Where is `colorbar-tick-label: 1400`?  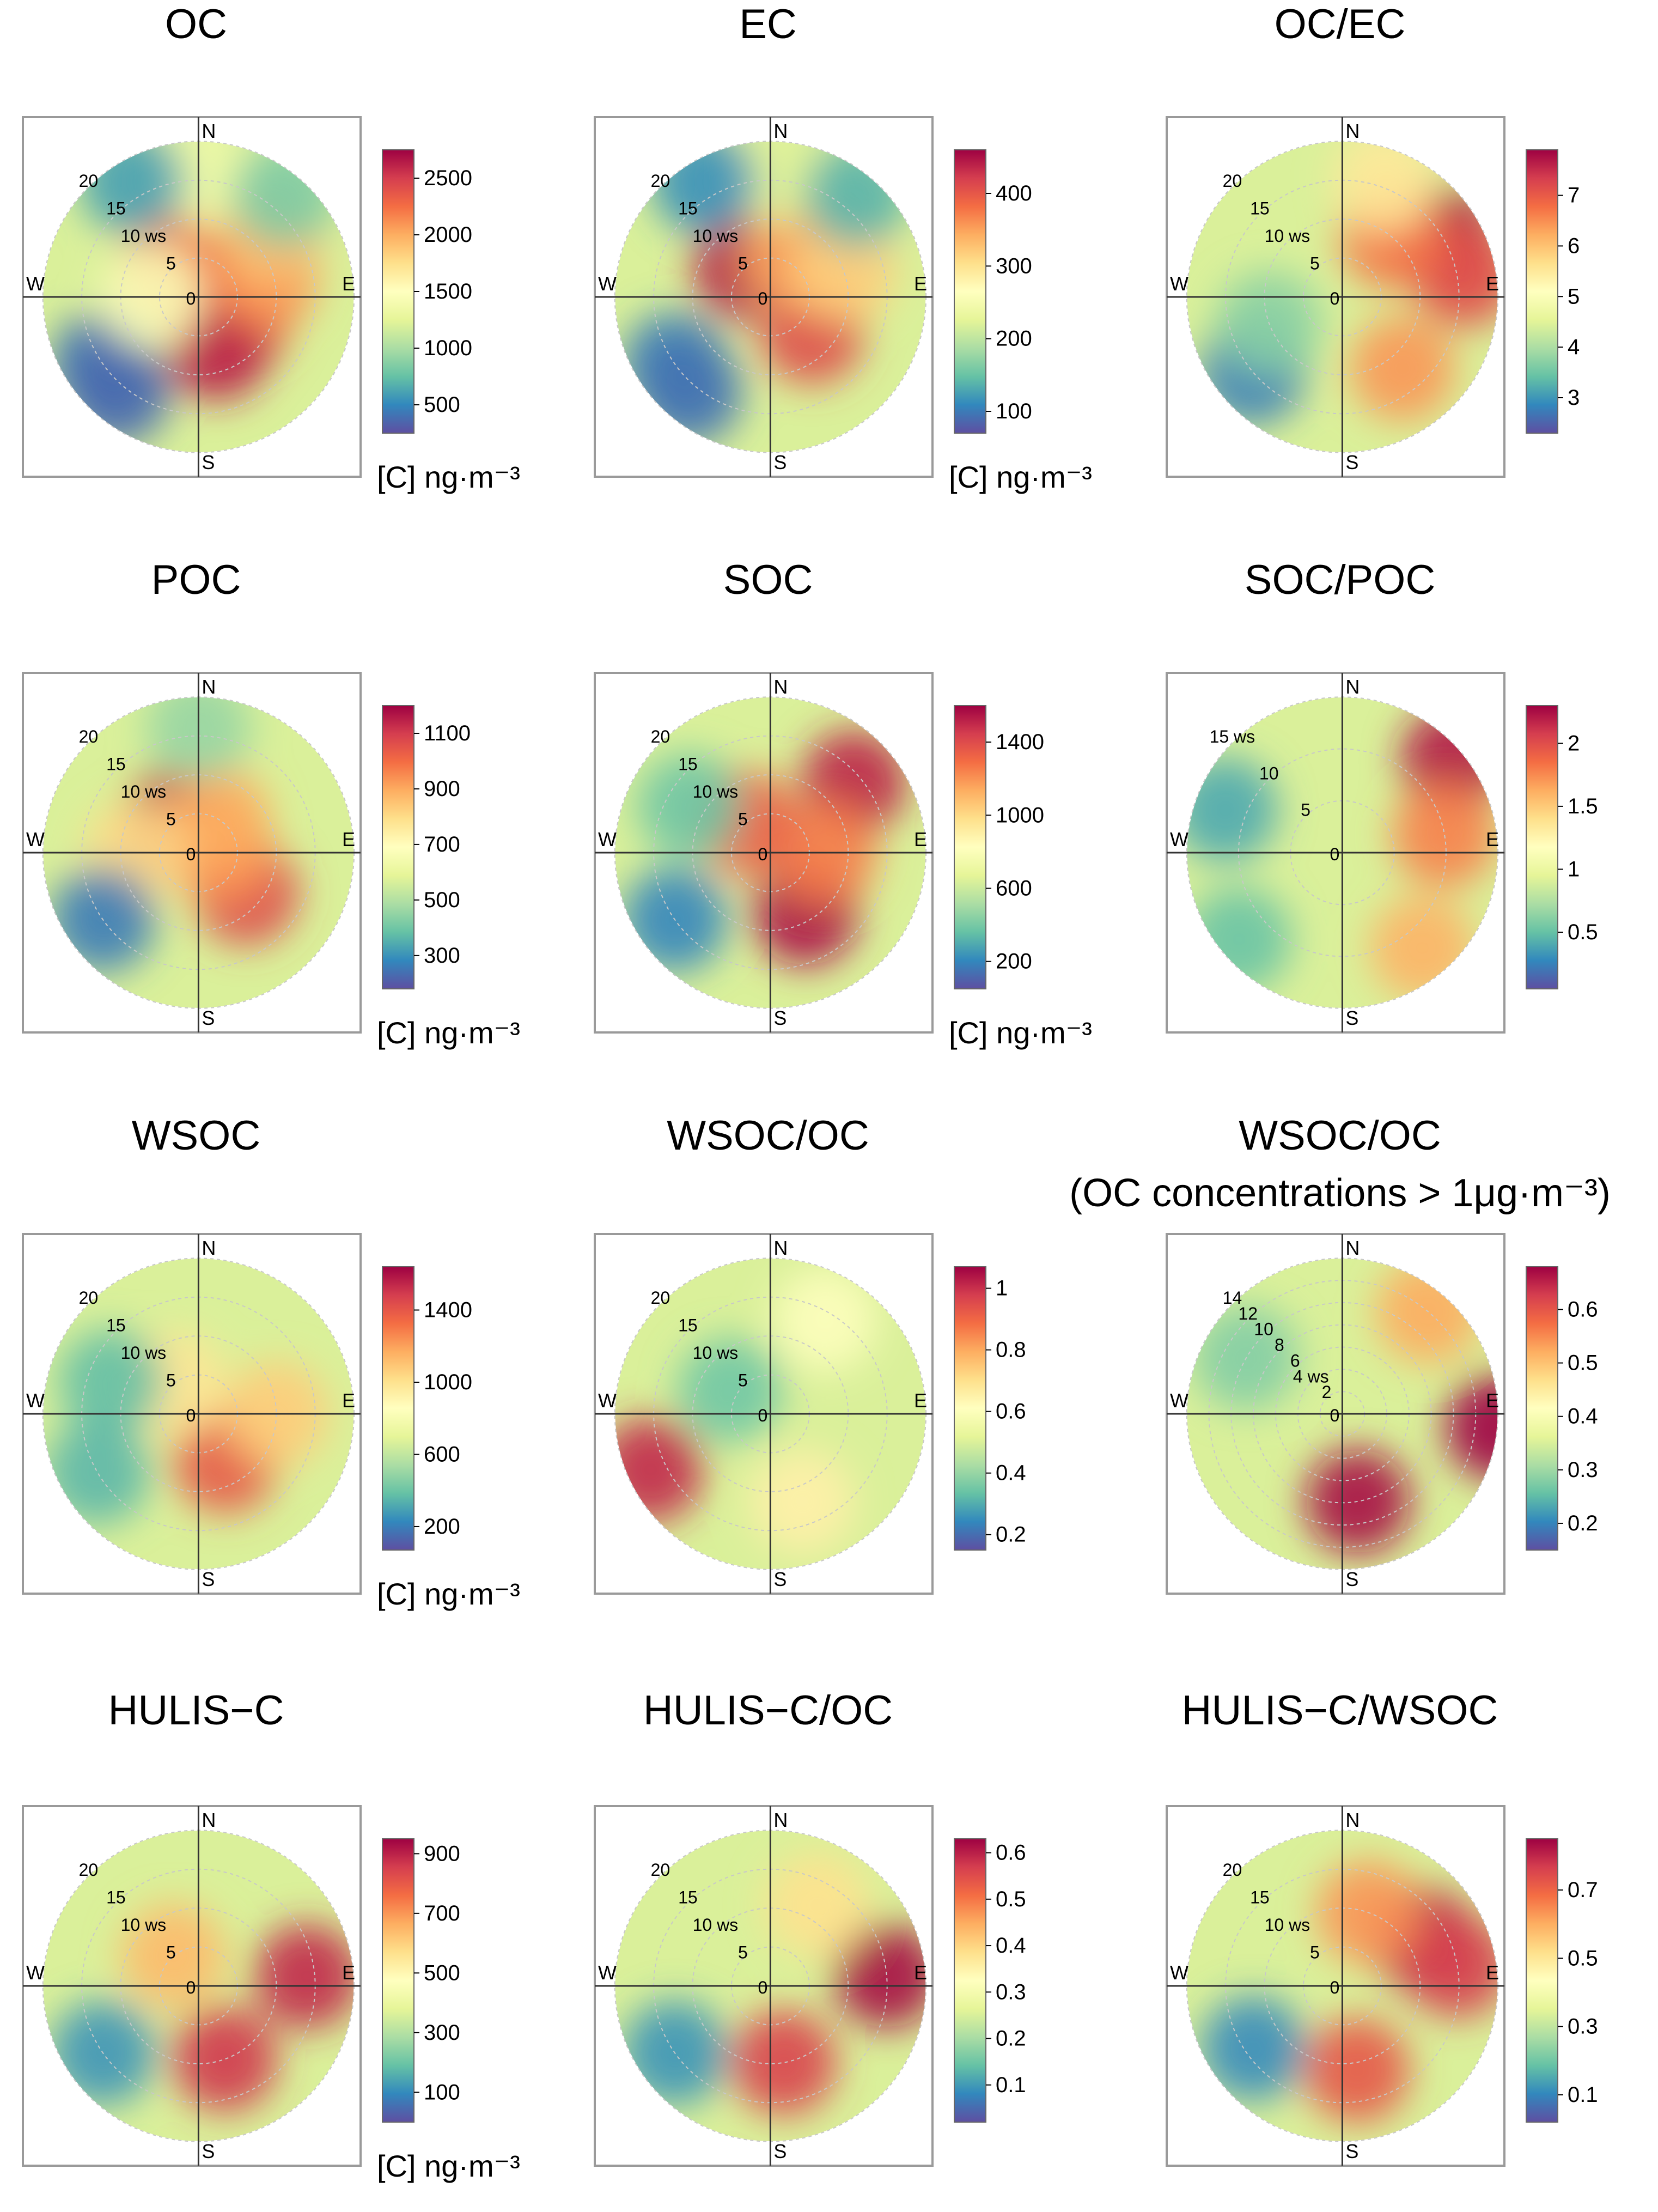 colorbar-tick-label: 1400 is located at coordinates (448, 1310).